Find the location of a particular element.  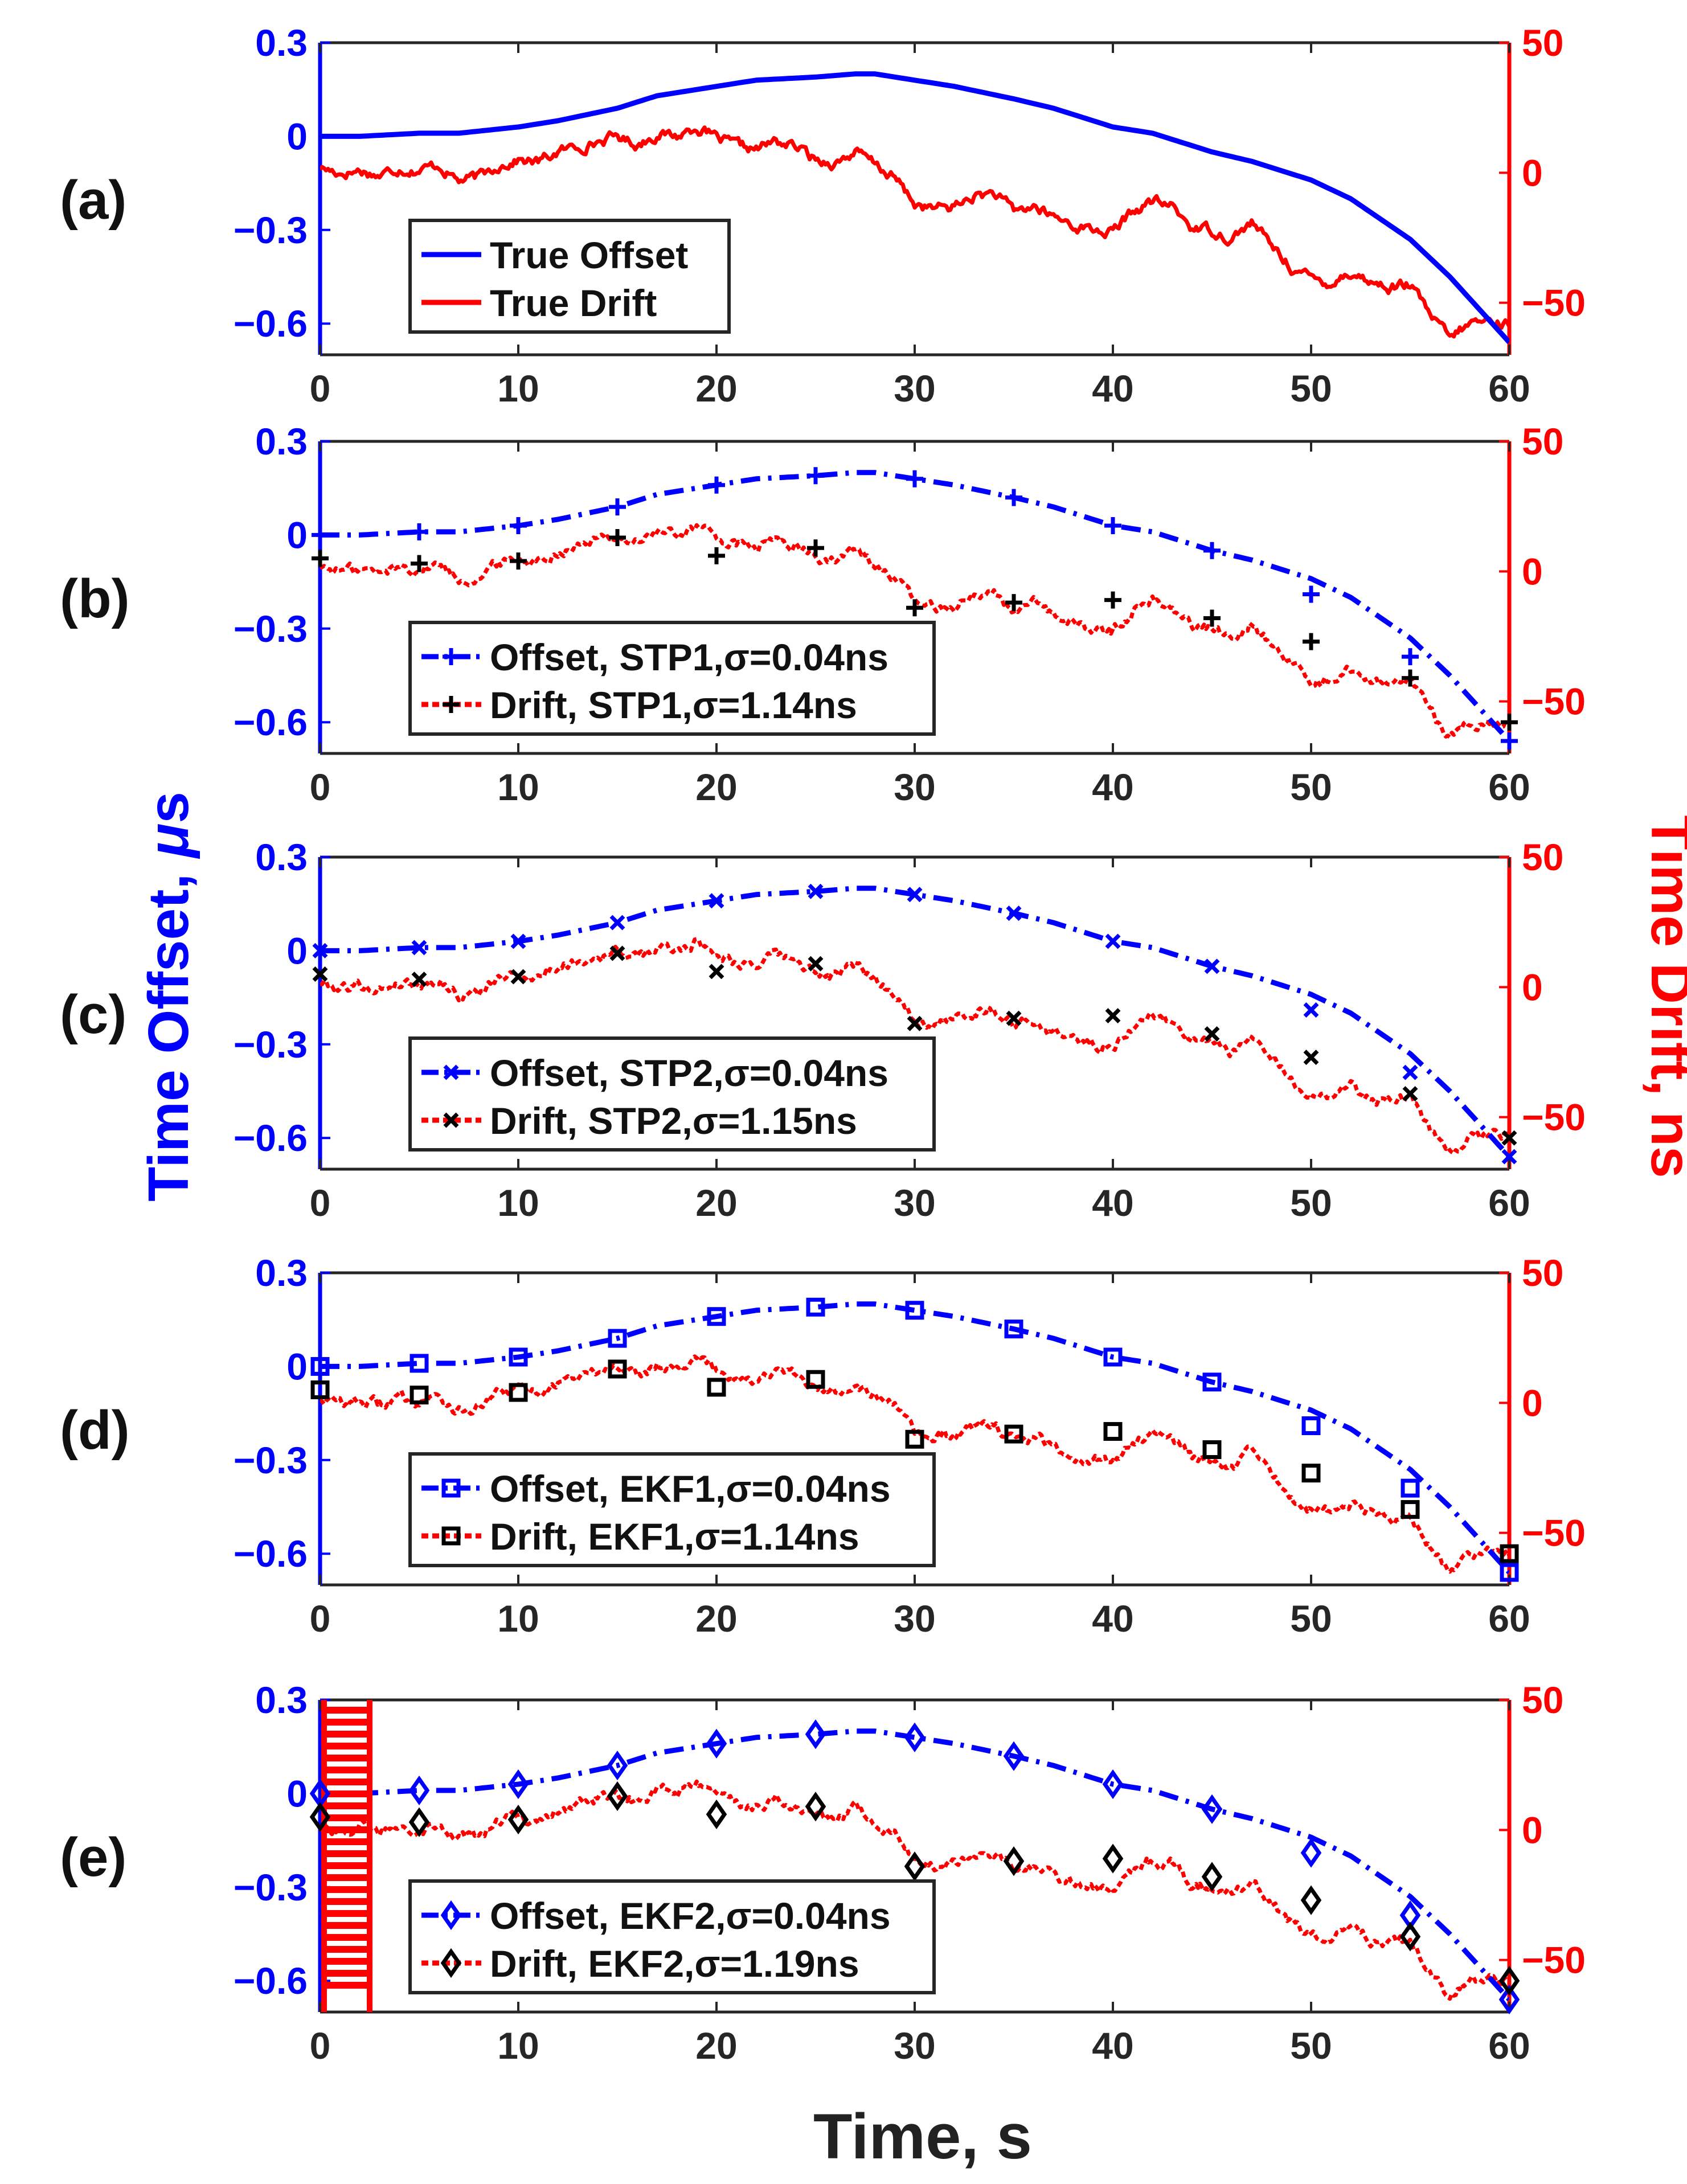

legend-label: Drift, EKF2,σ=1.19ns is located at coordinates (674, 1964).